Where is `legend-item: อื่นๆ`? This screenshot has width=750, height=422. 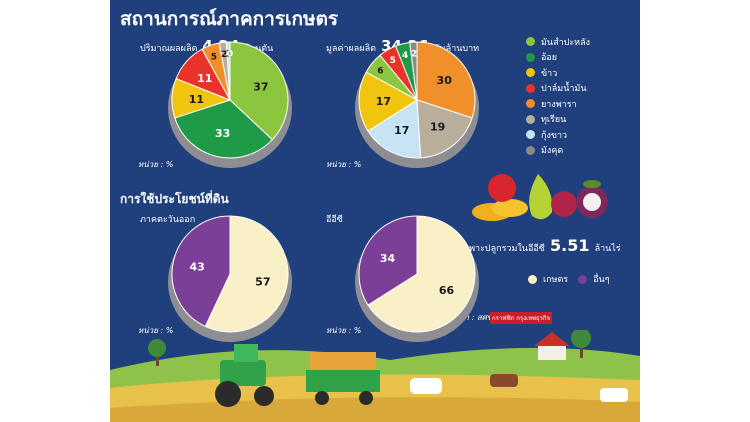
legend-item: อื่นๆ is located at coordinates (594, 279).